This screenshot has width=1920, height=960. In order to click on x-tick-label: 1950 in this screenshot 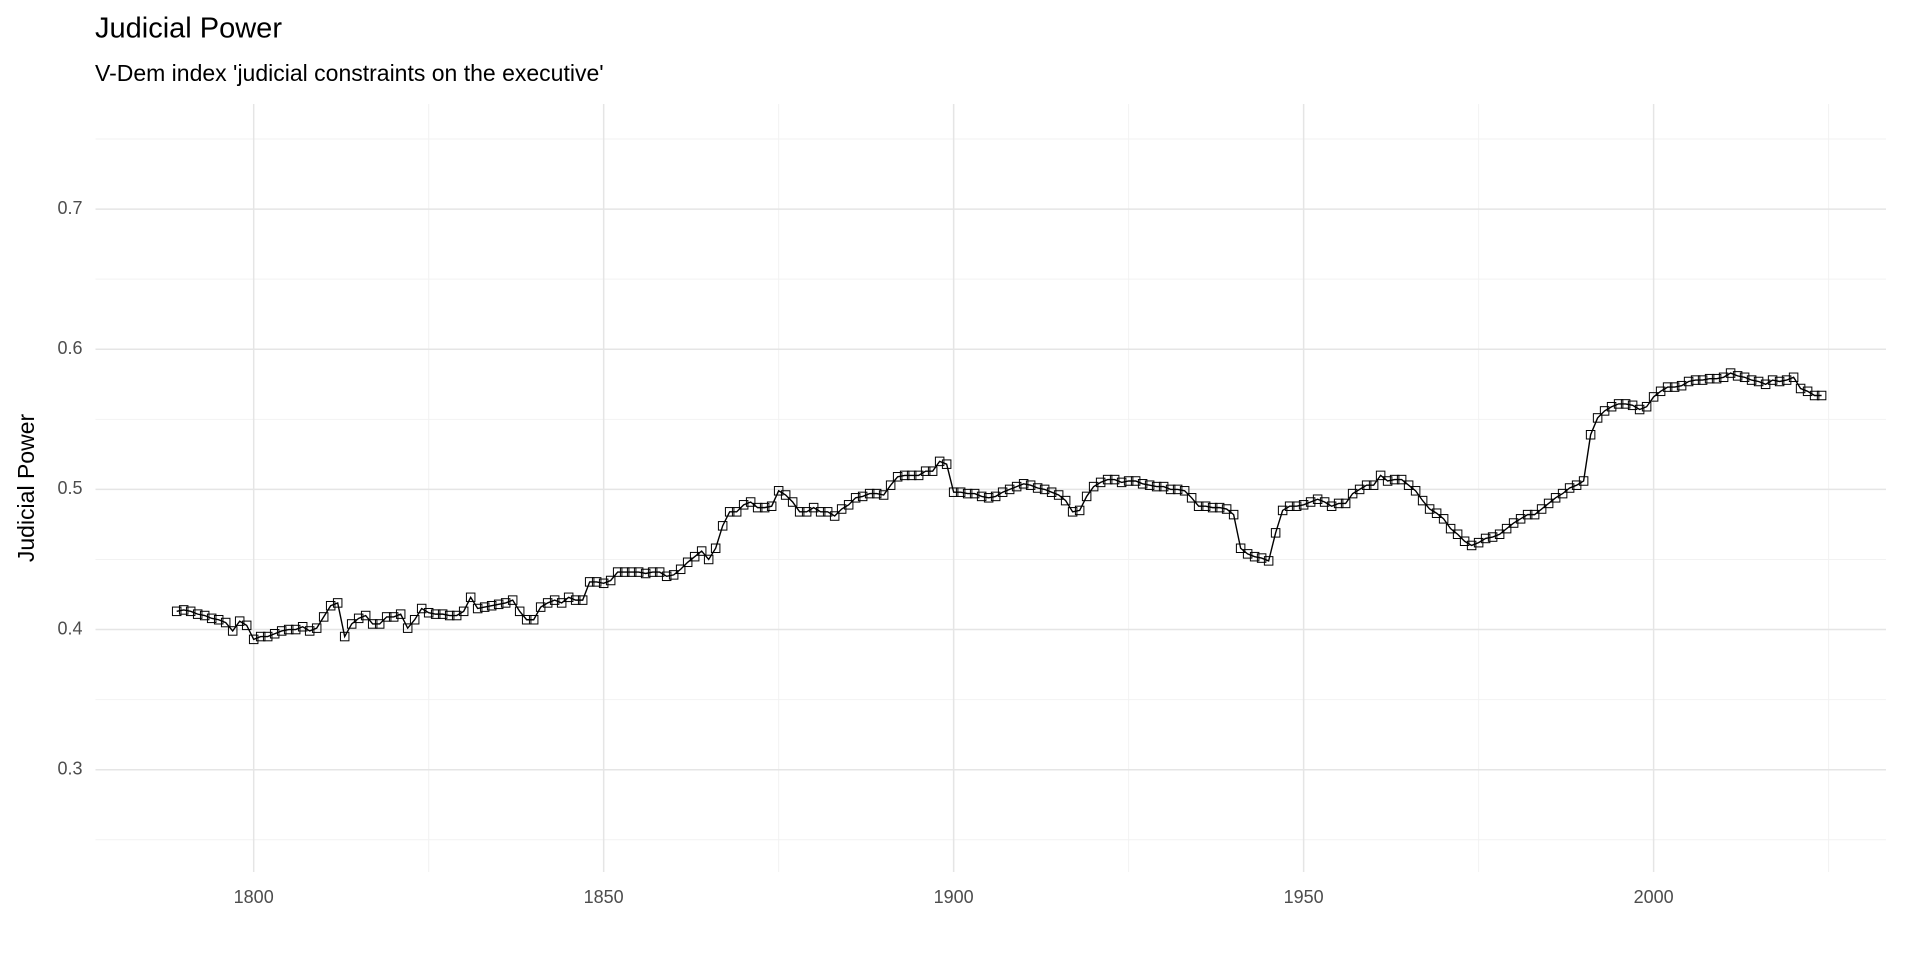, I will do `click(1304, 897)`.